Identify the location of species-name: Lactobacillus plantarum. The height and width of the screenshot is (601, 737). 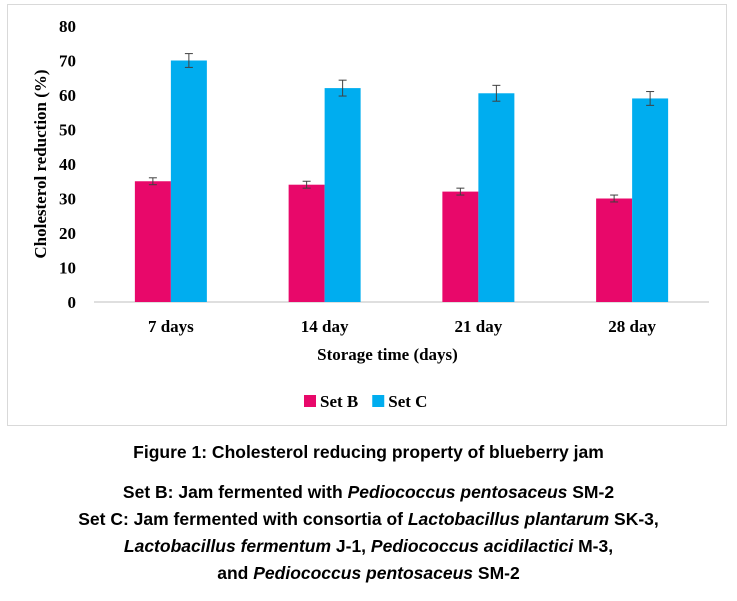
(508, 519).